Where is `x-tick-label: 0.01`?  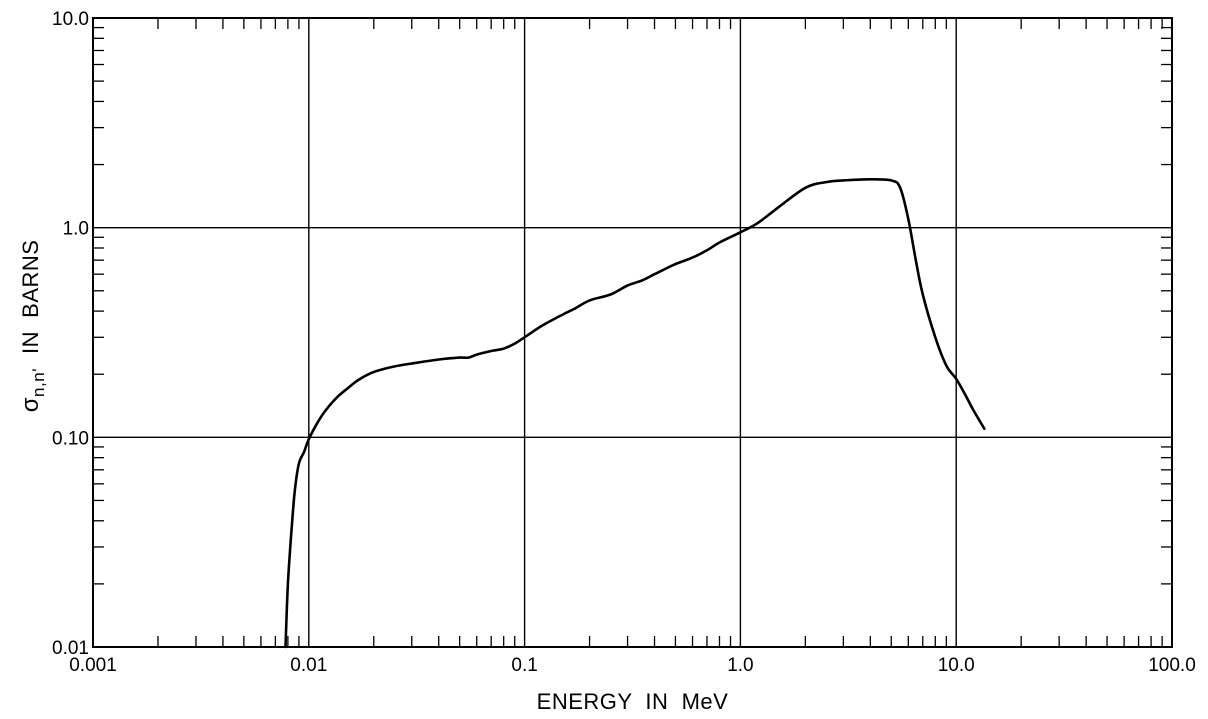 x-tick-label: 0.01 is located at coordinates (308, 665).